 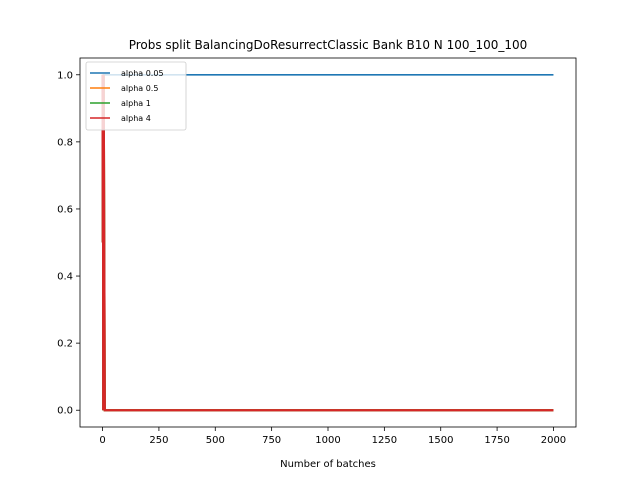 I want to click on x-tick-label-6: 1500, so click(x=440, y=440).